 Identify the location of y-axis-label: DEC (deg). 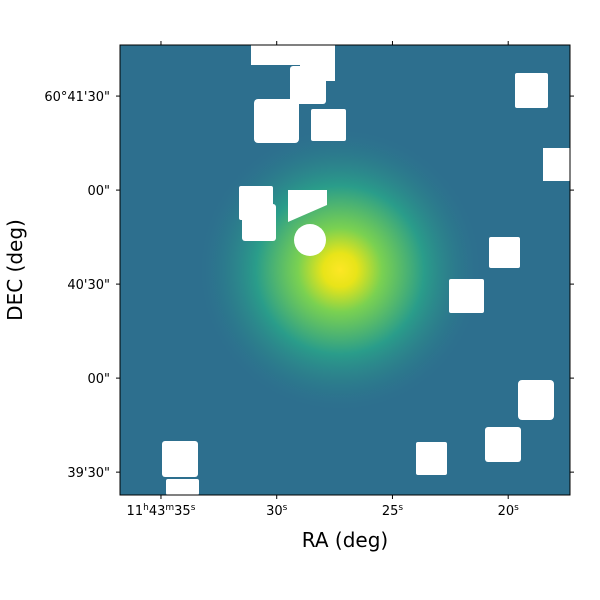
(15, 270).